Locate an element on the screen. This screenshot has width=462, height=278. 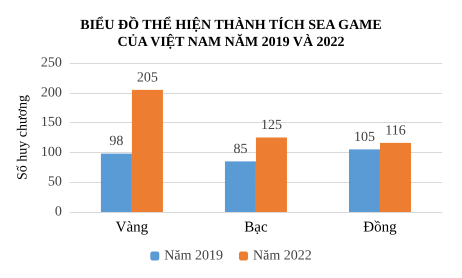
y-tick-label: 100 is located at coordinates (51, 152).